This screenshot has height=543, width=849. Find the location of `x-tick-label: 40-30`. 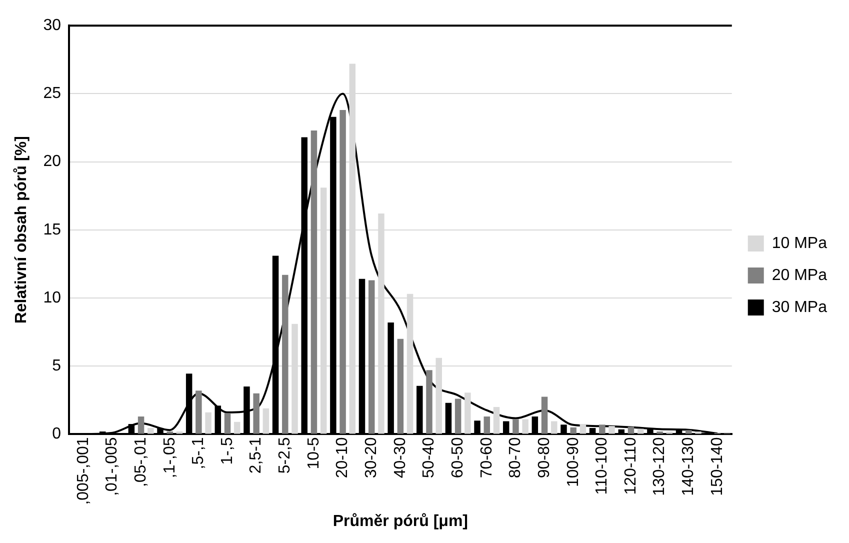

x-tick-label: 40-30 is located at coordinates (400, 457).